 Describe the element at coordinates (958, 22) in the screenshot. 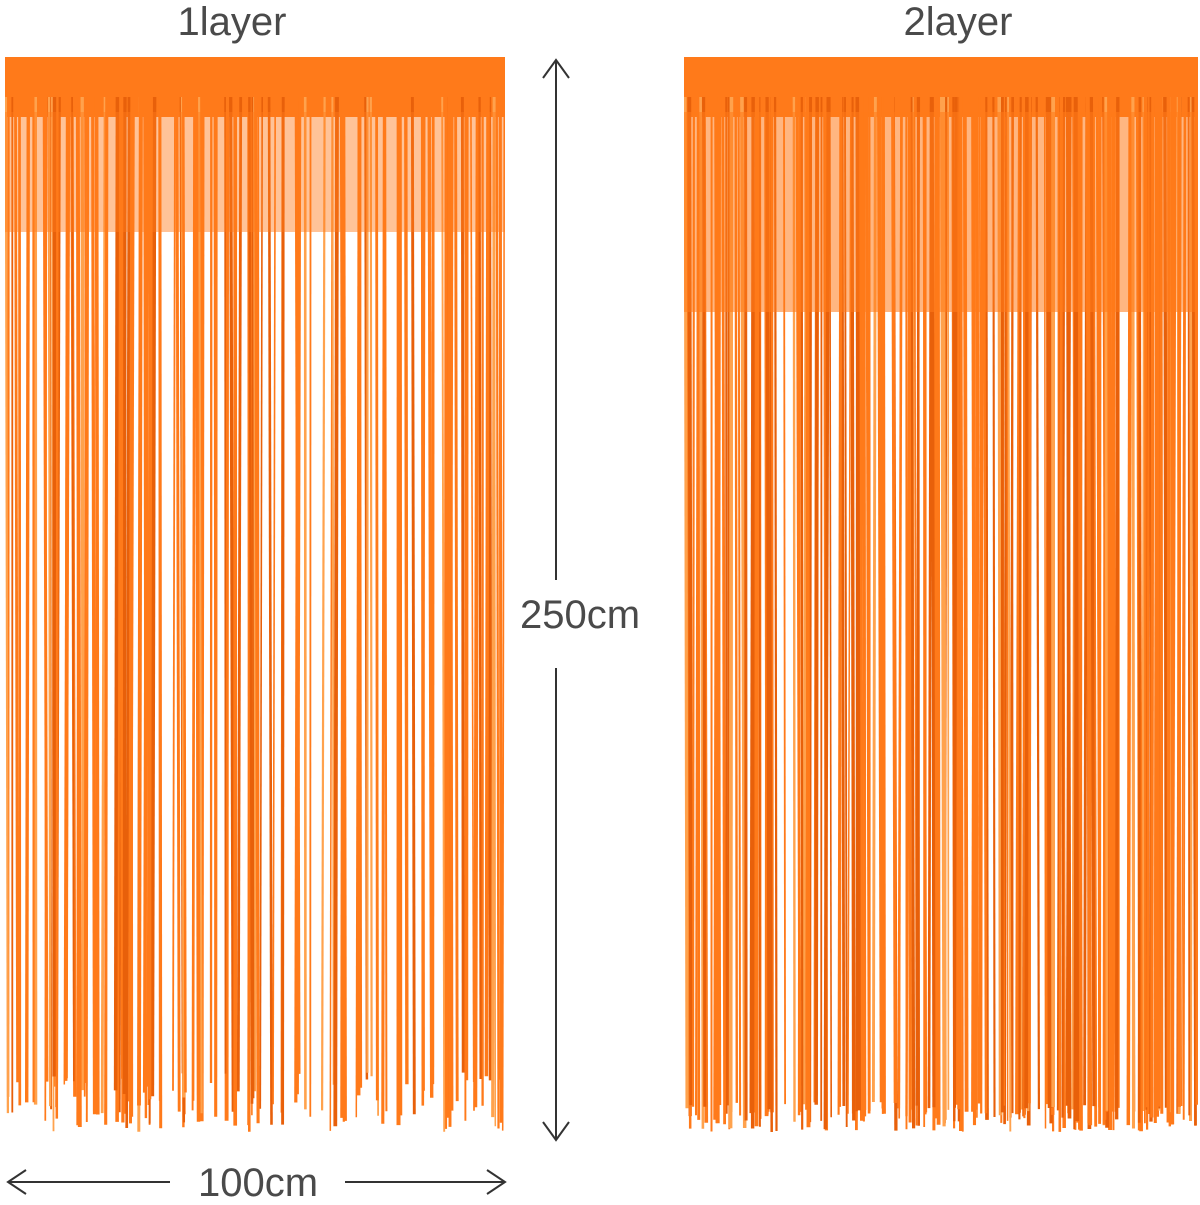

I see `curtain-label-2layer: 2layer` at that location.